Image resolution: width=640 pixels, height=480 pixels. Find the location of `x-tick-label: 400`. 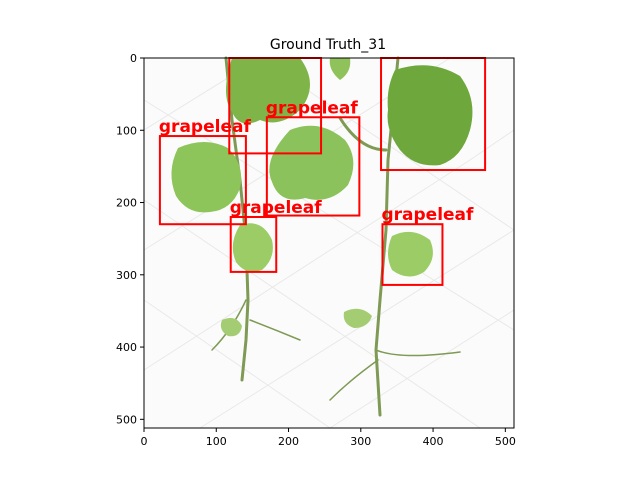

x-tick-label: 400 is located at coordinates (433, 441).